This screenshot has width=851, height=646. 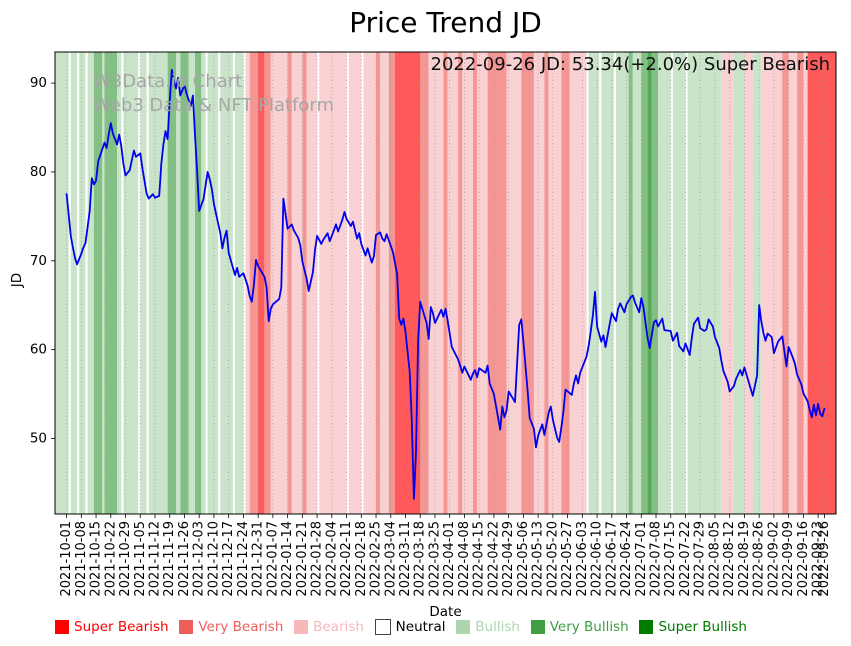 I want to click on x-tick-label: 2021-10-08, so click(x=81, y=559).